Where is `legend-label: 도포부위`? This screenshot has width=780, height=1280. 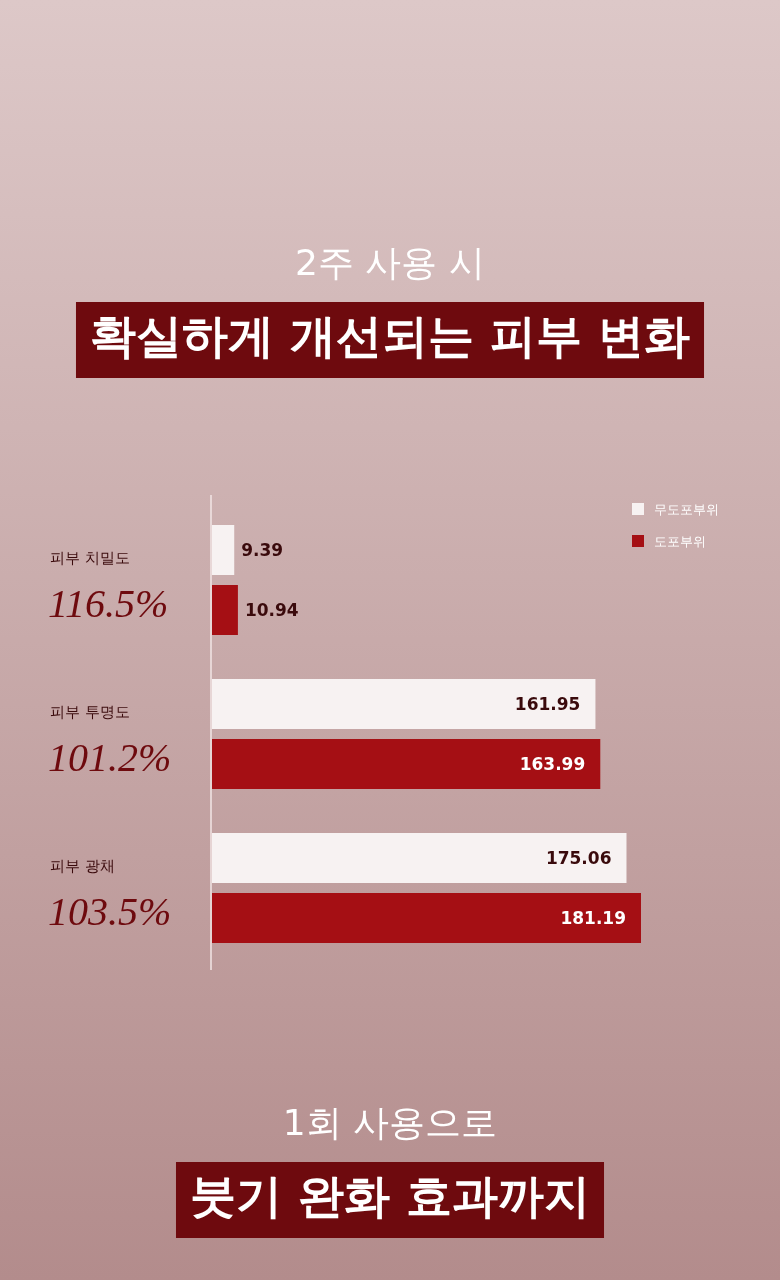
legend-label: 도포부위 is located at coordinates (680, 541).